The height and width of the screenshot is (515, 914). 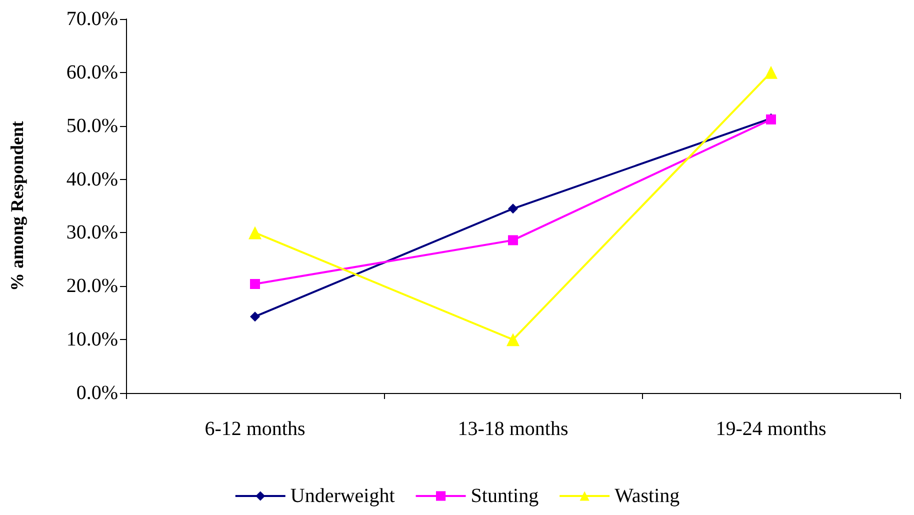 I want to click on y-tick-label: 0.0%, so click(x=97, y=393).